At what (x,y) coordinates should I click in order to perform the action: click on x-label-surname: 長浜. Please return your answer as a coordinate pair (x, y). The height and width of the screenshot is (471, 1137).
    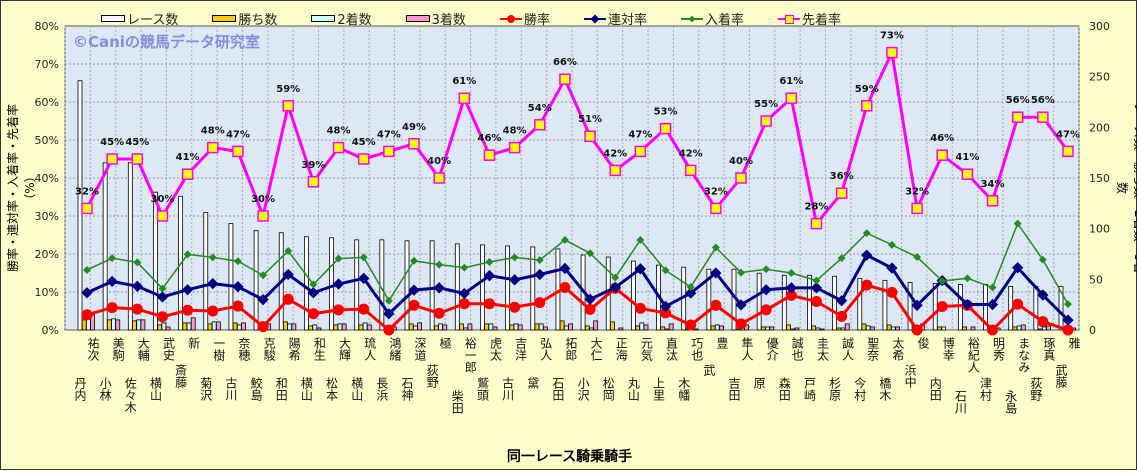
    Looking at the image, I should click on (381, 389).